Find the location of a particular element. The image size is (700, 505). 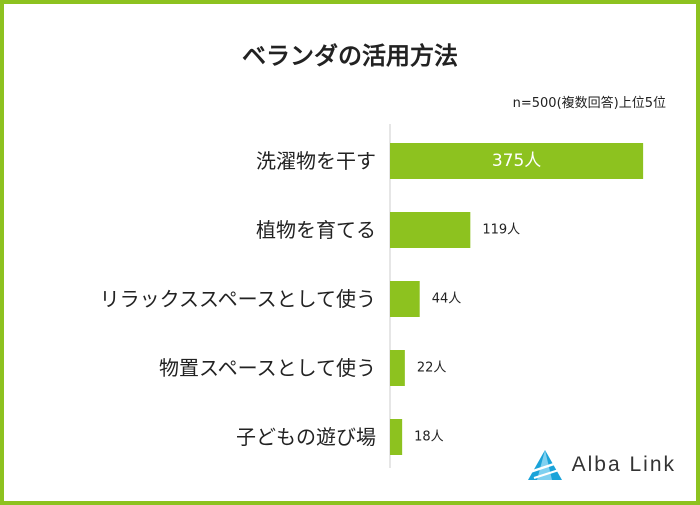

data-label: 119人 is located at coordinates (501, 230).